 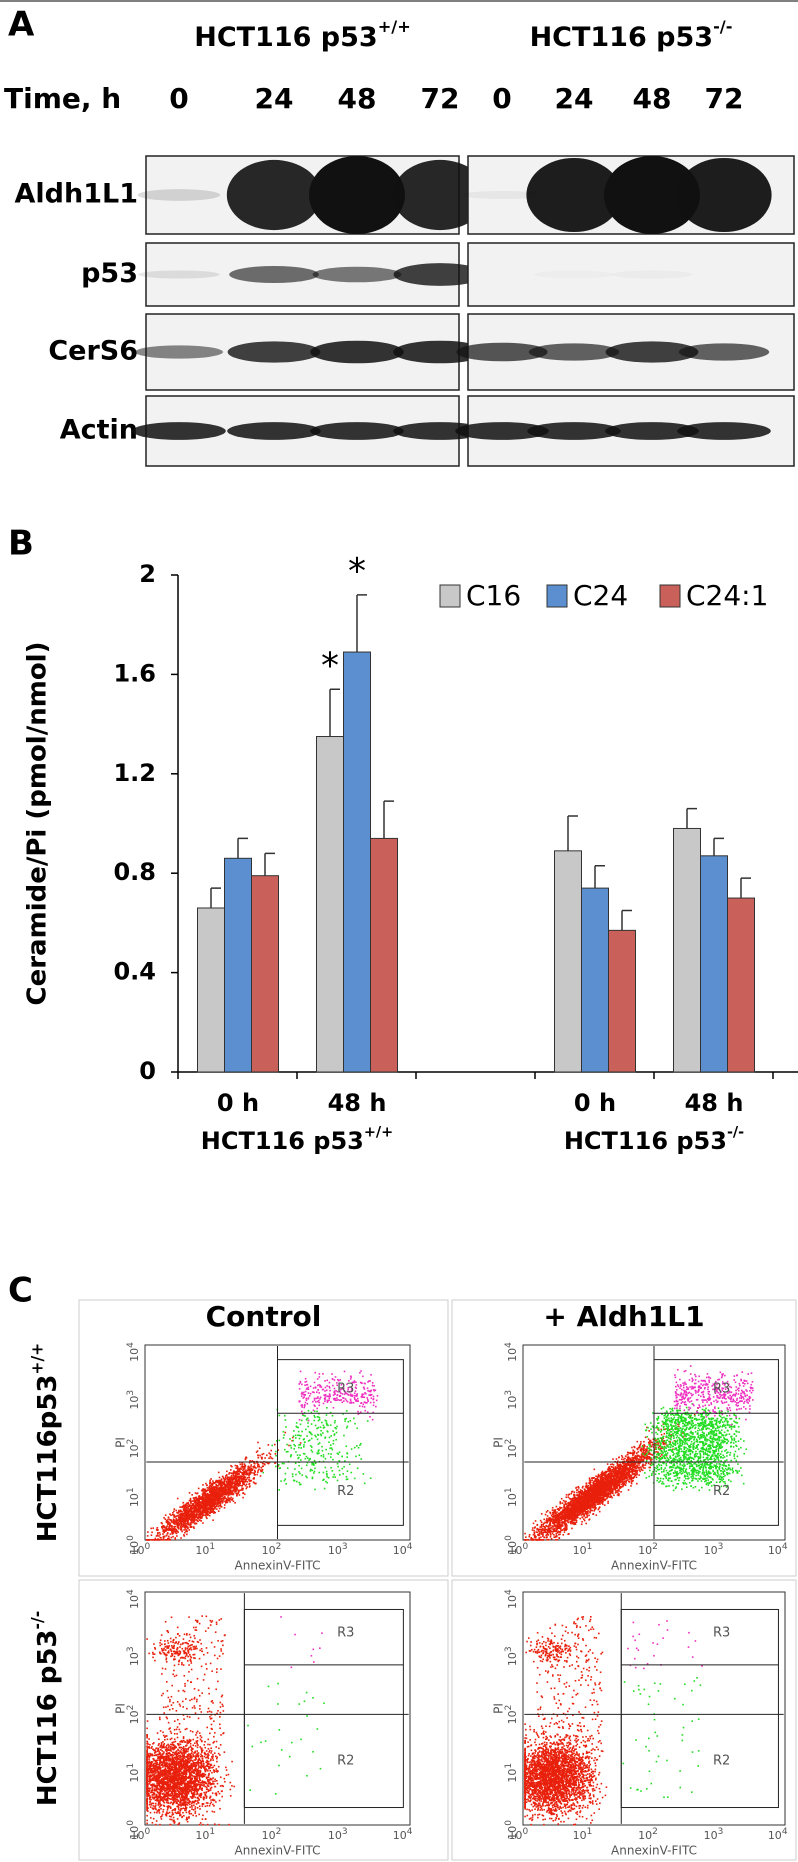 What do you see at coordinates (134, 773) in the screenshot?
I see `y-tick-label: 1.2` at bounding box center [134, 773].